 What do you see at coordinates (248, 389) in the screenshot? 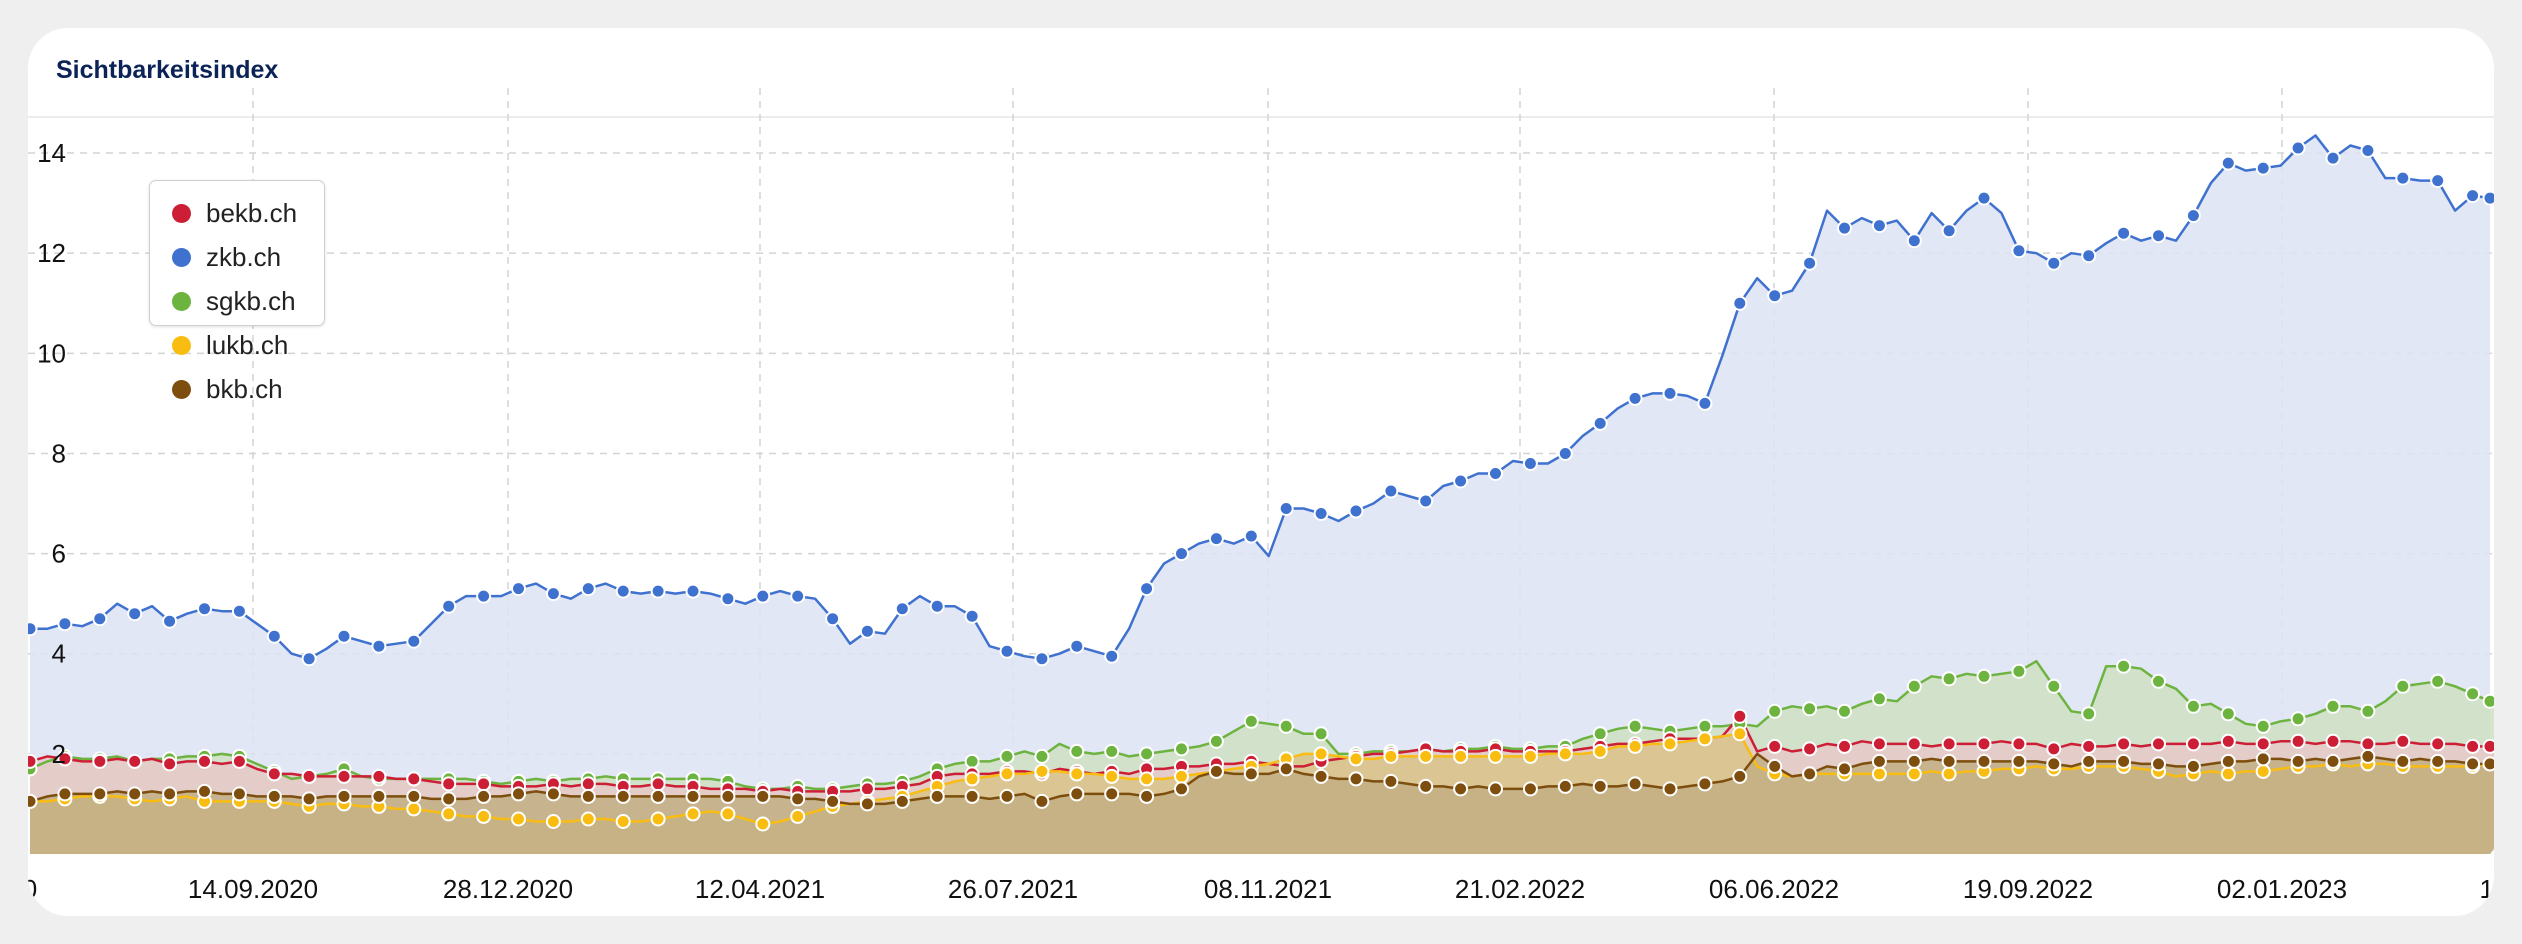
I see `legend-item-bkb-ch: bkb.ch` at bounding box center [248, 389].